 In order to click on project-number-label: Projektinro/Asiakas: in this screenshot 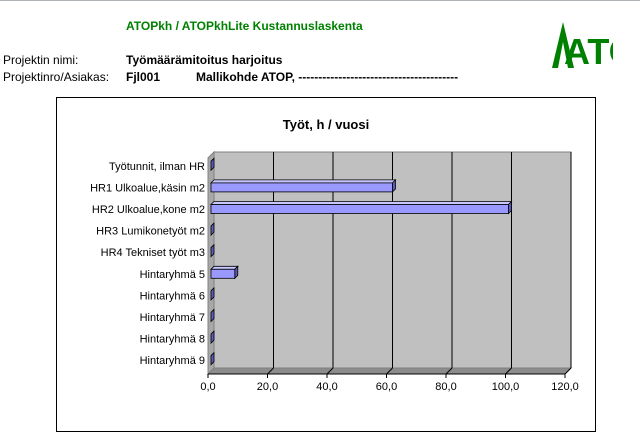, I will do `click(56, 77)`.